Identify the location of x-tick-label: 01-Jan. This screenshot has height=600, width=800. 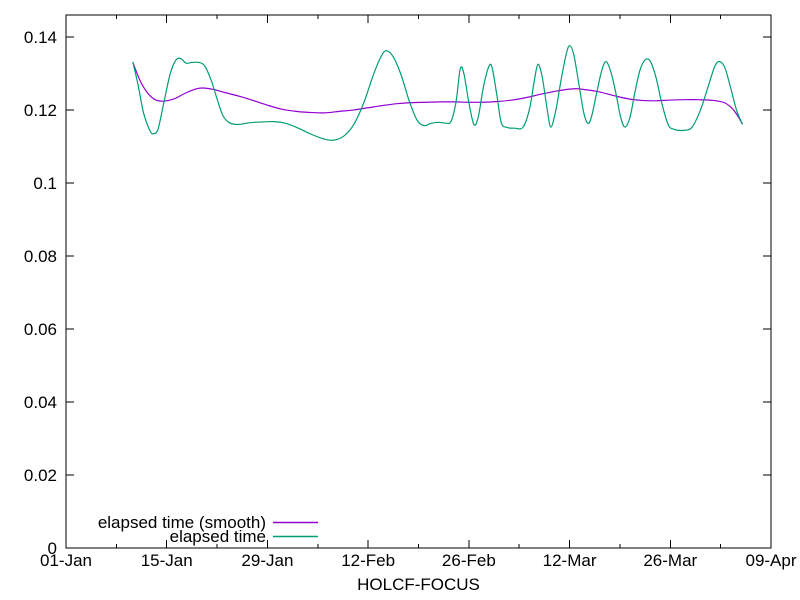
(66, 560).